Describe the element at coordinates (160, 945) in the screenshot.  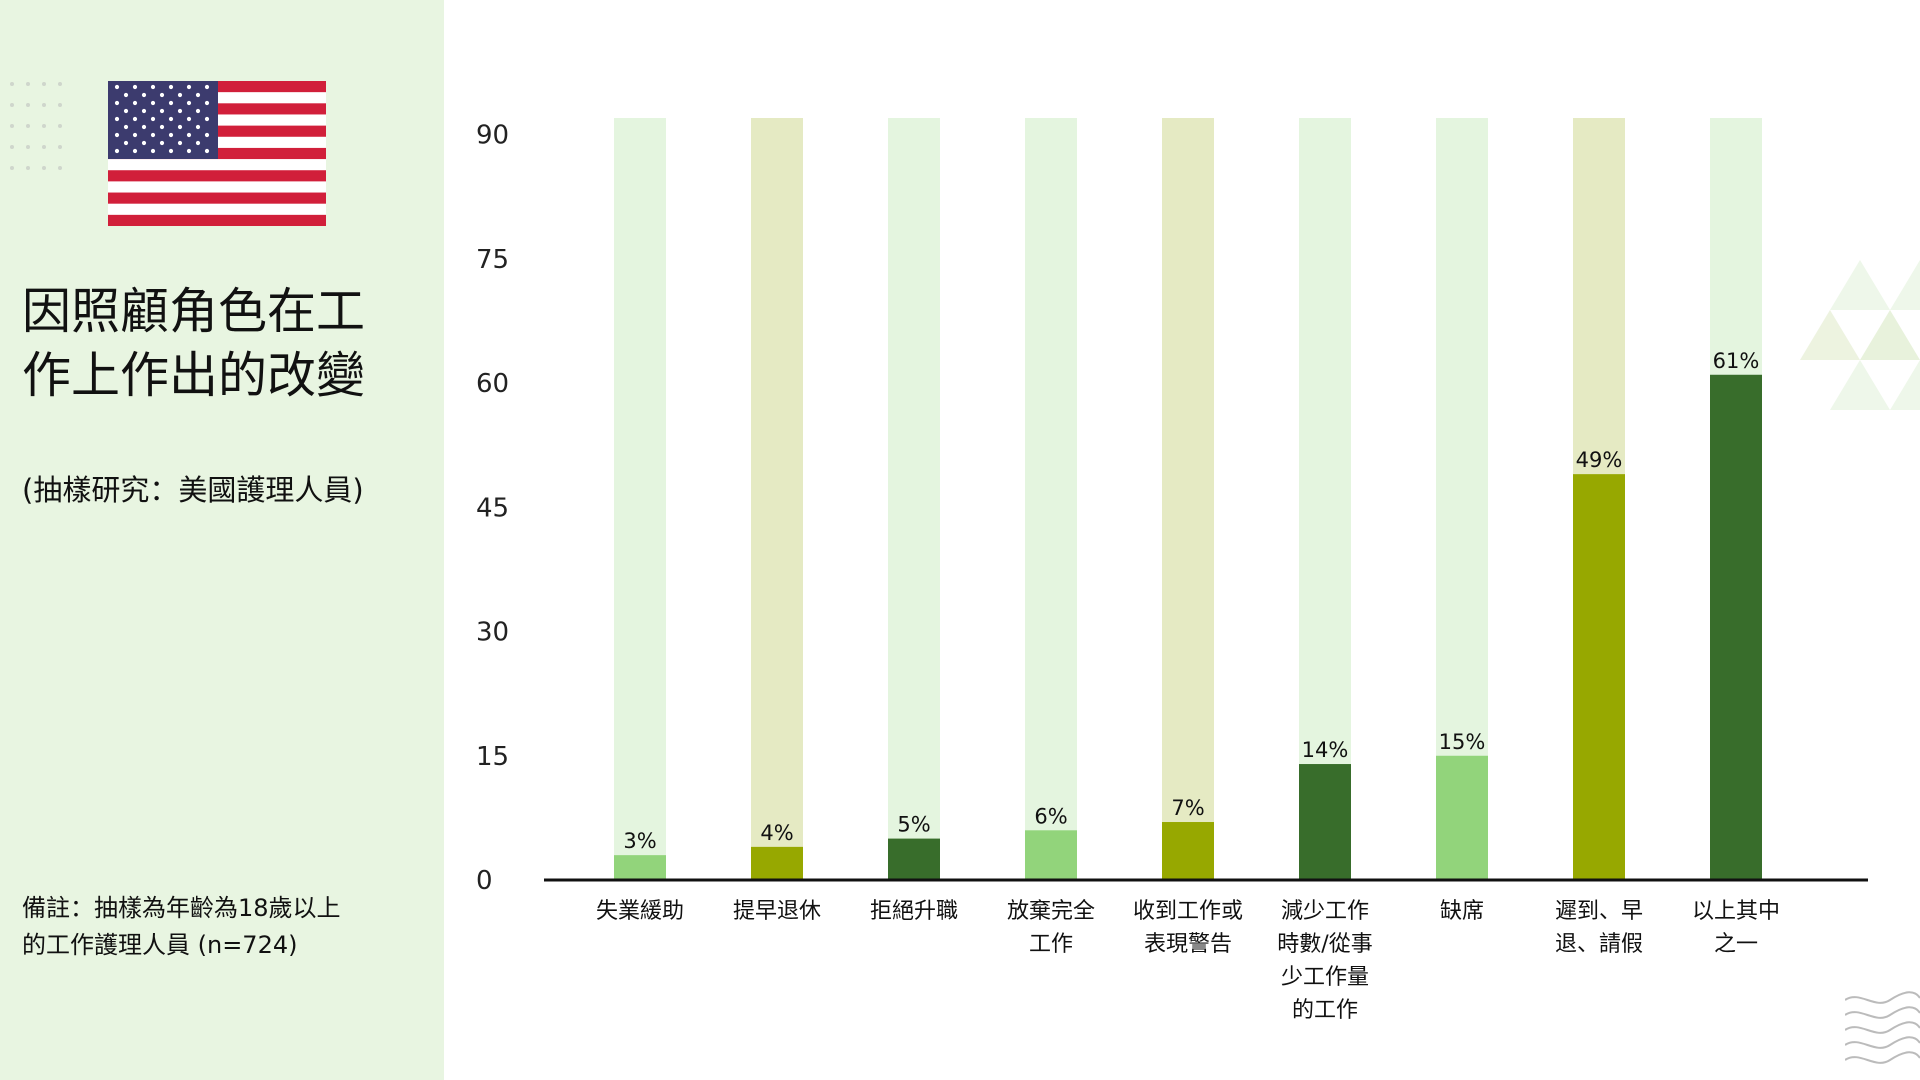
I see `footnote-line-2: 的工作護理人員 (n=724)` at that location.